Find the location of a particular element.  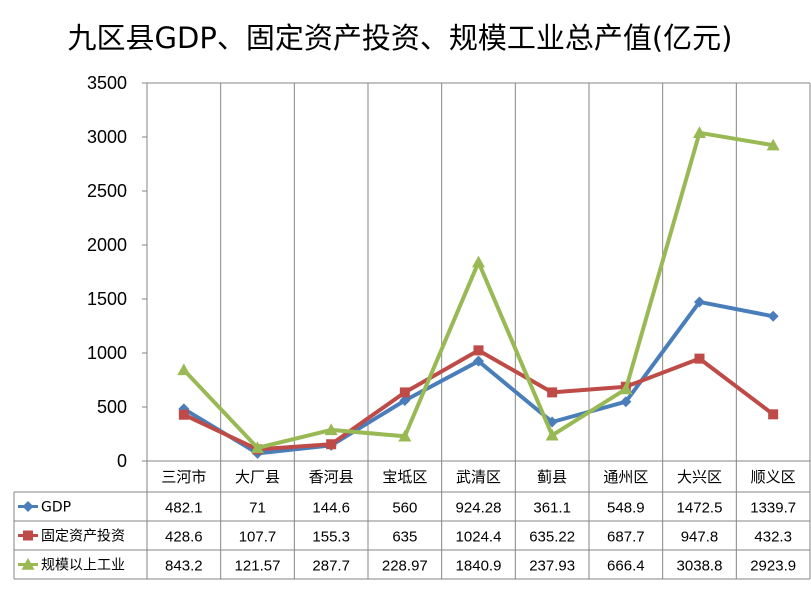

data-cell: 1024.4 is located at coordinates (479, 537).